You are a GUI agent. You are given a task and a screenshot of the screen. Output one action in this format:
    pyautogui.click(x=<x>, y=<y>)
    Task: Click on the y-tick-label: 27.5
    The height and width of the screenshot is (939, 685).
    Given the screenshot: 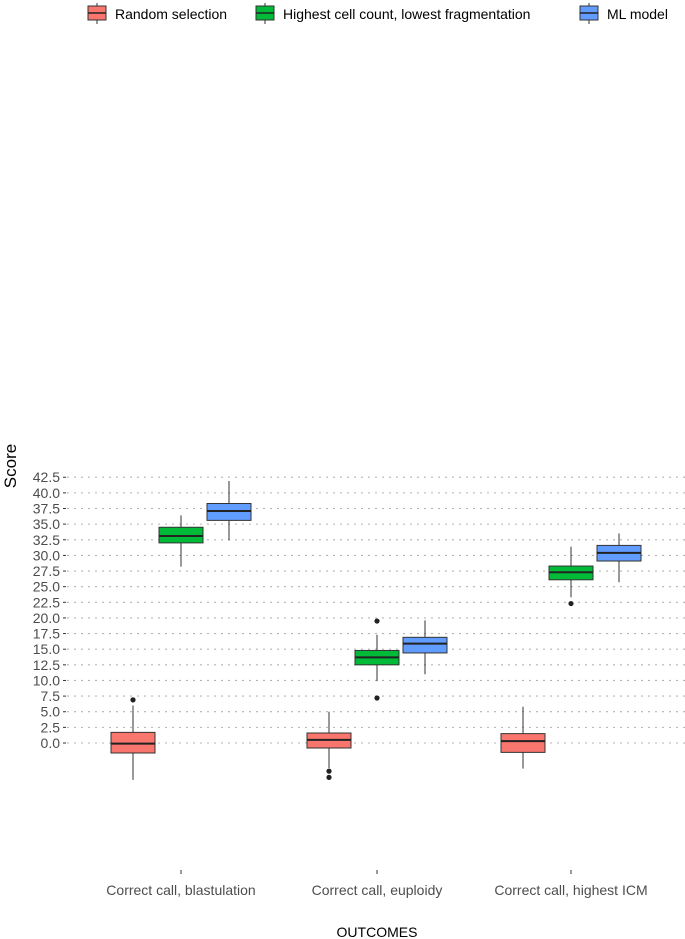 What is the action you would take?
    pyautogui.click(x=46, y=571)
    